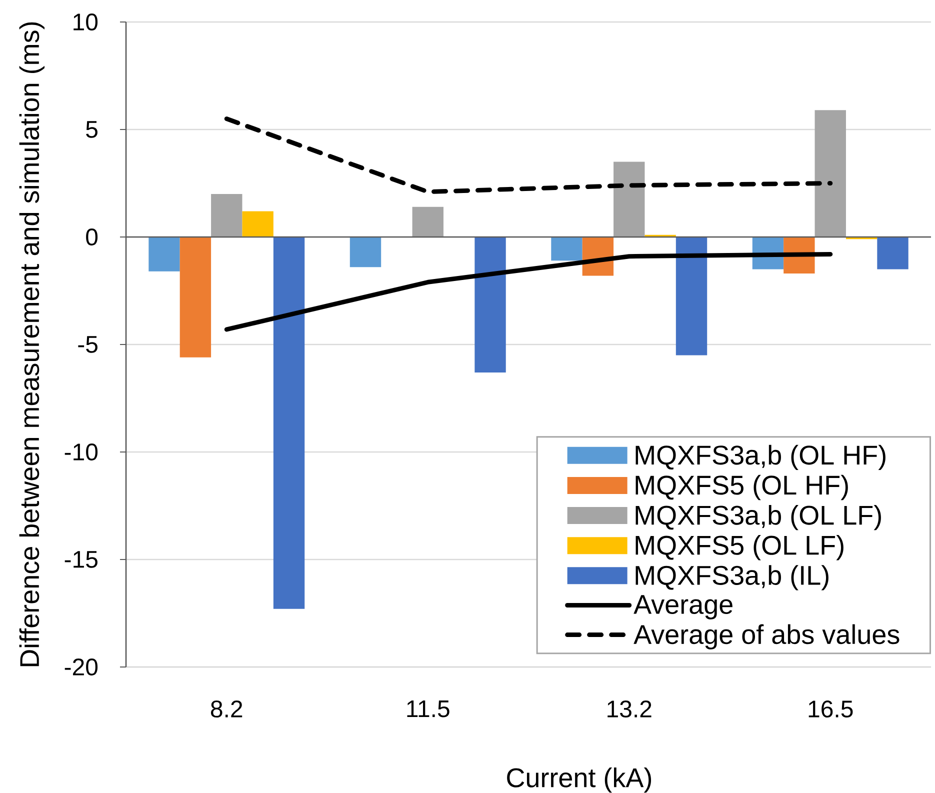 The height and width of the screenshot is (793, 935). I want to click on y-tick-label: 0, so click(92, 237).